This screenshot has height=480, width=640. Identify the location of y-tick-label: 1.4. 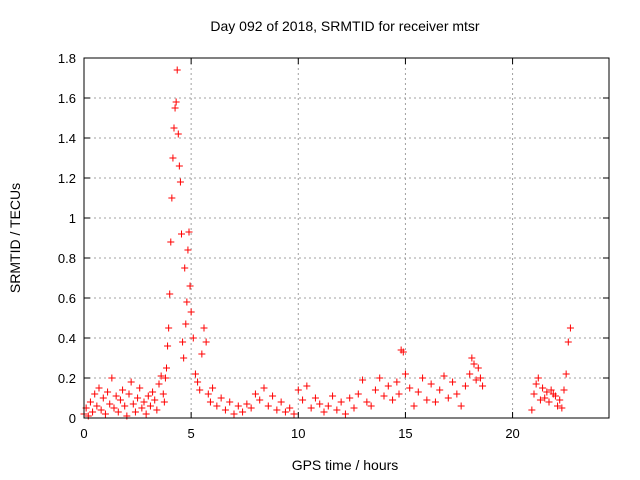
(67, 138).